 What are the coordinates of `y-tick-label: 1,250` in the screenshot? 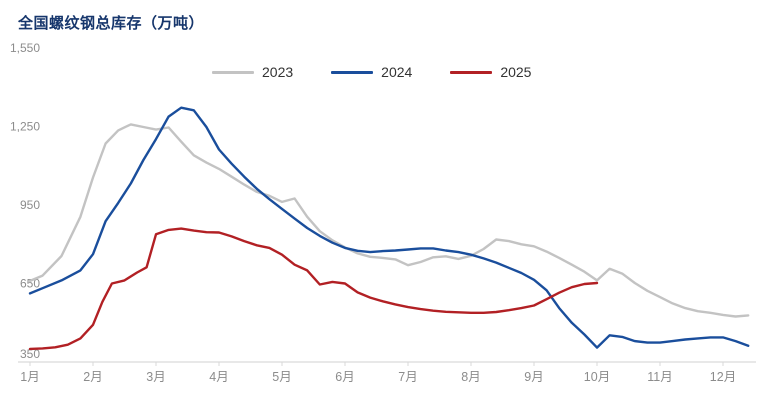 It's located at (25, 127).